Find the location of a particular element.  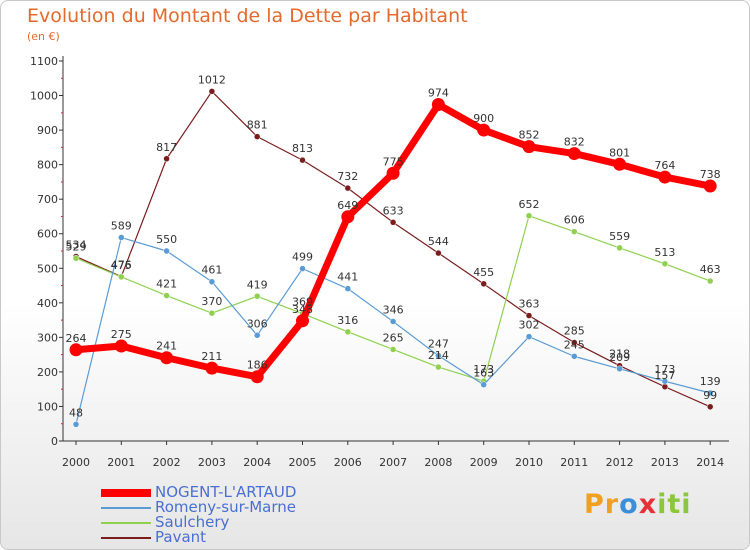

y-tick-label: 600 is located at coordinates (47, 234).